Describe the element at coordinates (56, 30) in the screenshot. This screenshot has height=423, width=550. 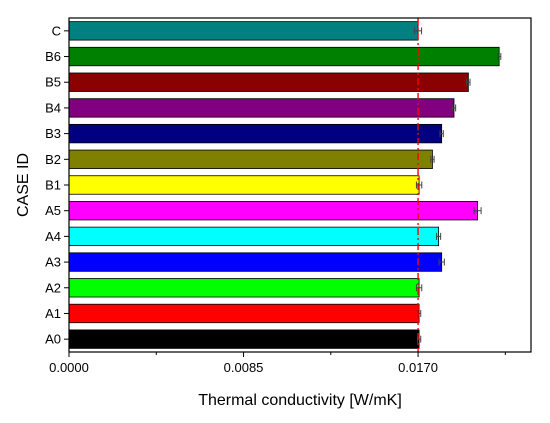
I see `y-tick-label-c: C` at that location.